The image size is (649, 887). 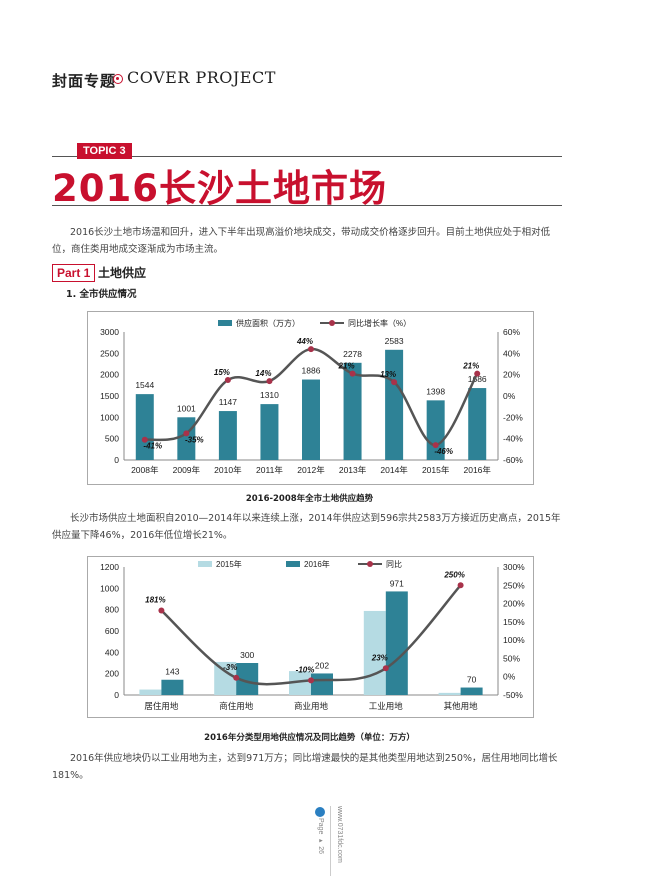 I want to click on chart-2-caption: 2016年分类型用地供应情况及同比趋势（单位：万方）, so click(x=309, y=738).